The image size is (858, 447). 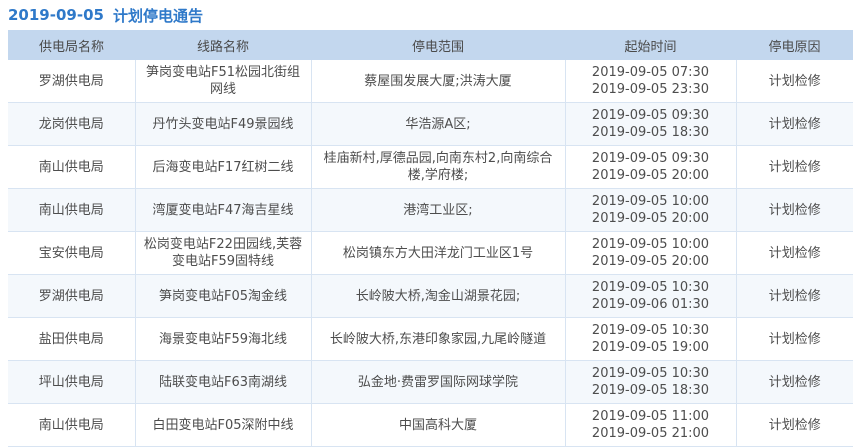 I want to click on cell-time-range: 2019-09-05 10:30 2019-09-06 01:30, so click(x=650, y=296).